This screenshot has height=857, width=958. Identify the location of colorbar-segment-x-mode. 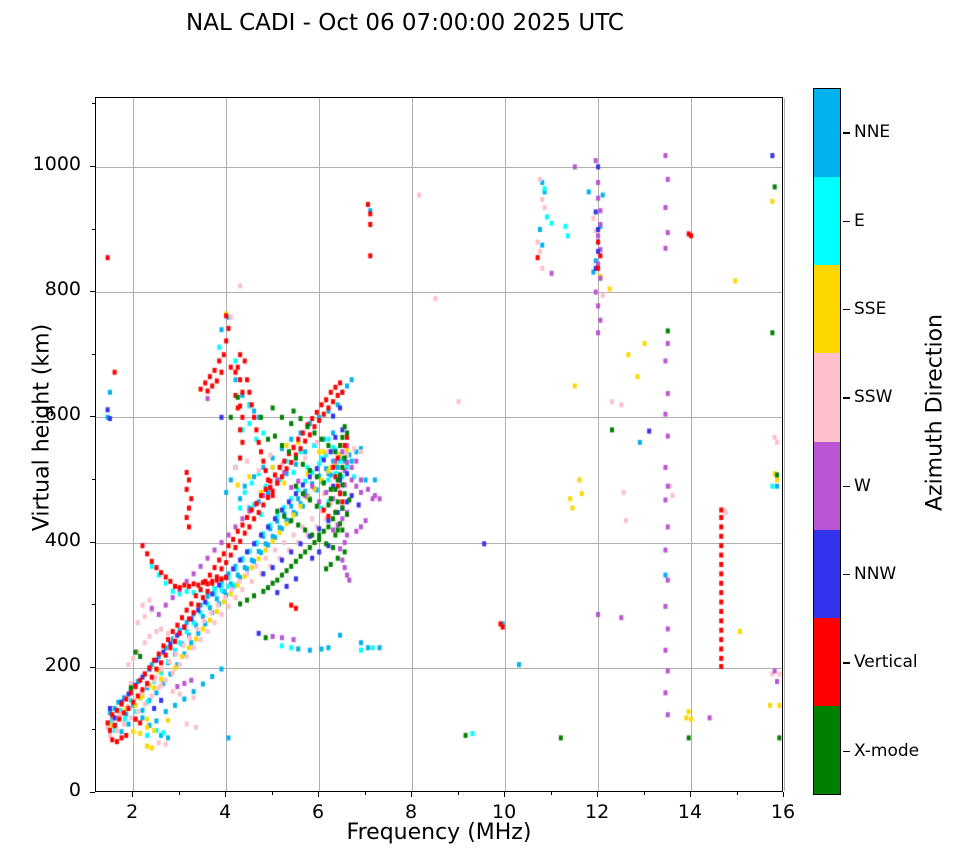
(827, 749).